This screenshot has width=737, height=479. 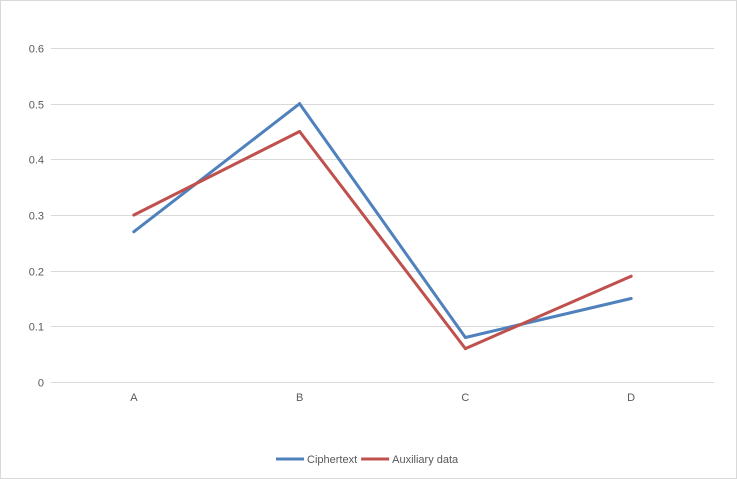 What do you see at coordinates (382, 398) in the screenshot?
I see `x-axis-tick-labels: A B C D` at bounding box center [382, 398].